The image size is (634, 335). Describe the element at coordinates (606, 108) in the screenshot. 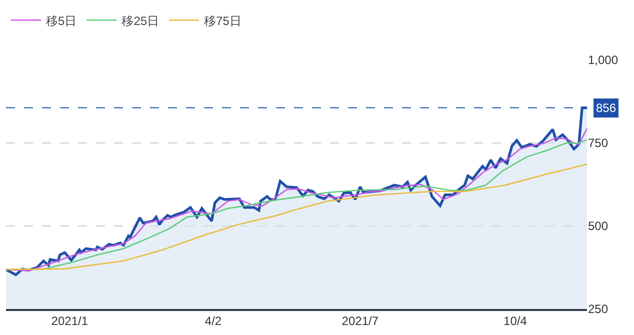

I see `ref-line-label: 856` at that location.